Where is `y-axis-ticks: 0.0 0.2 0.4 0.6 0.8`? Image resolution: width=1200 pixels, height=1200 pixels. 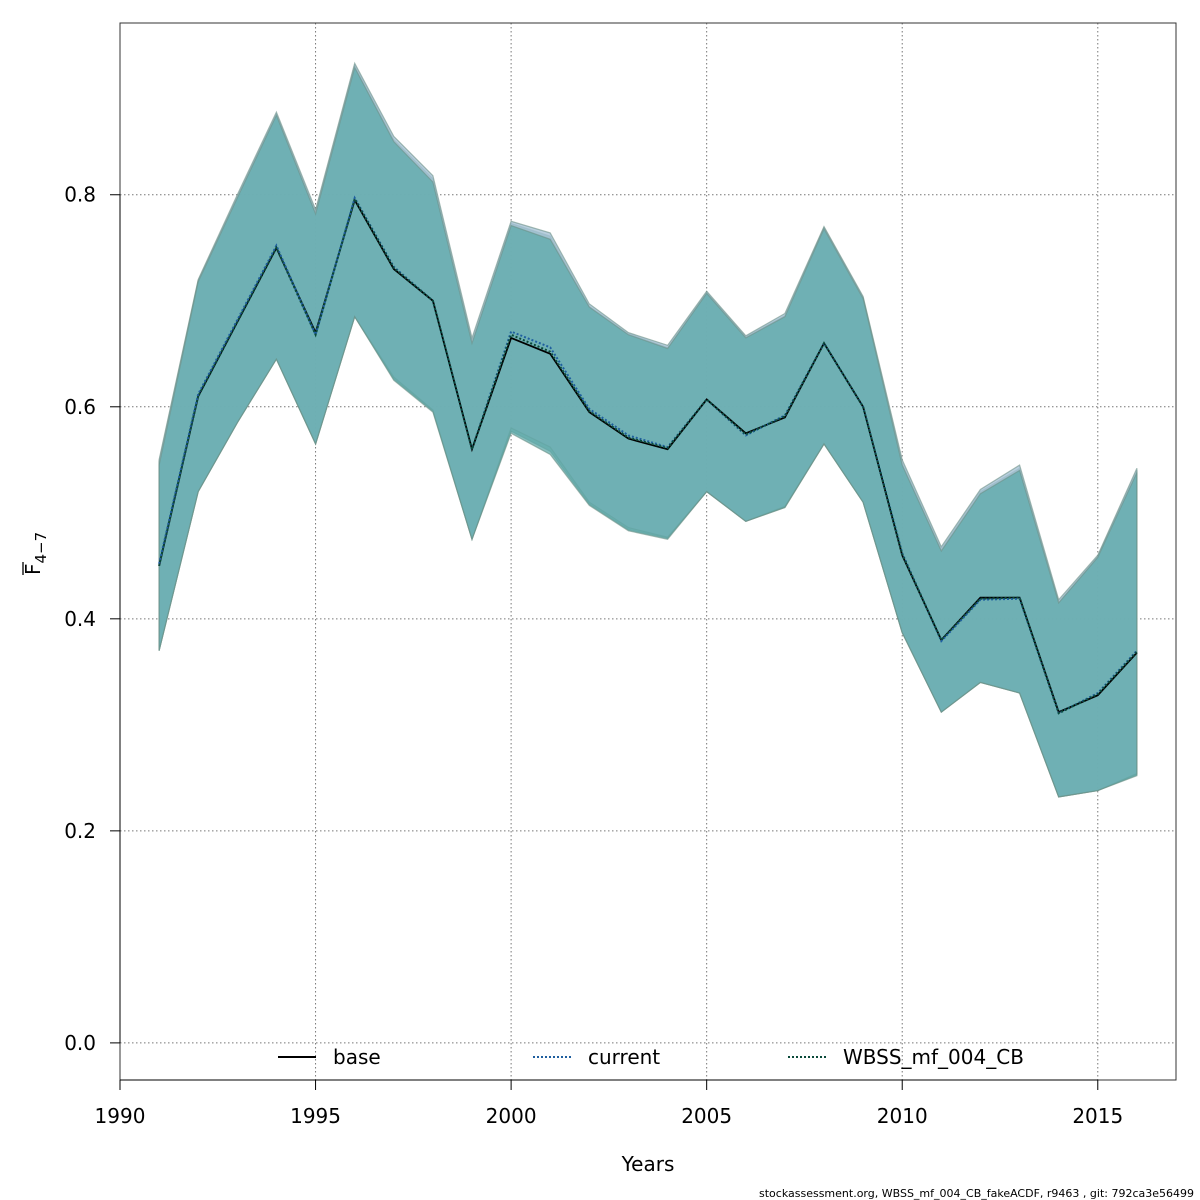
y-axis-ticks: 0.0 0.2 0.4 0.6 0.8 is located at coordinates (92, 619).